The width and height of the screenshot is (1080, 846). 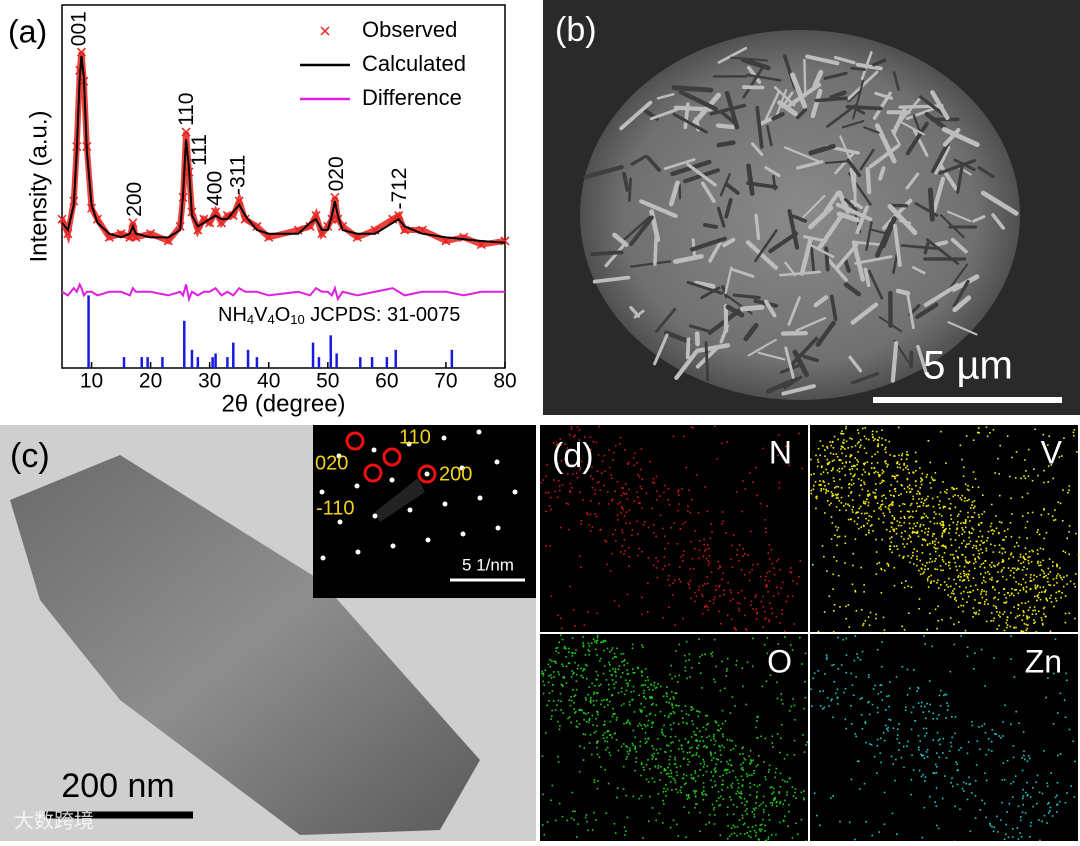 What do you see at coordinates (804, 78) in the screenshot?
I see `flake` at bounding box center [804, 78].